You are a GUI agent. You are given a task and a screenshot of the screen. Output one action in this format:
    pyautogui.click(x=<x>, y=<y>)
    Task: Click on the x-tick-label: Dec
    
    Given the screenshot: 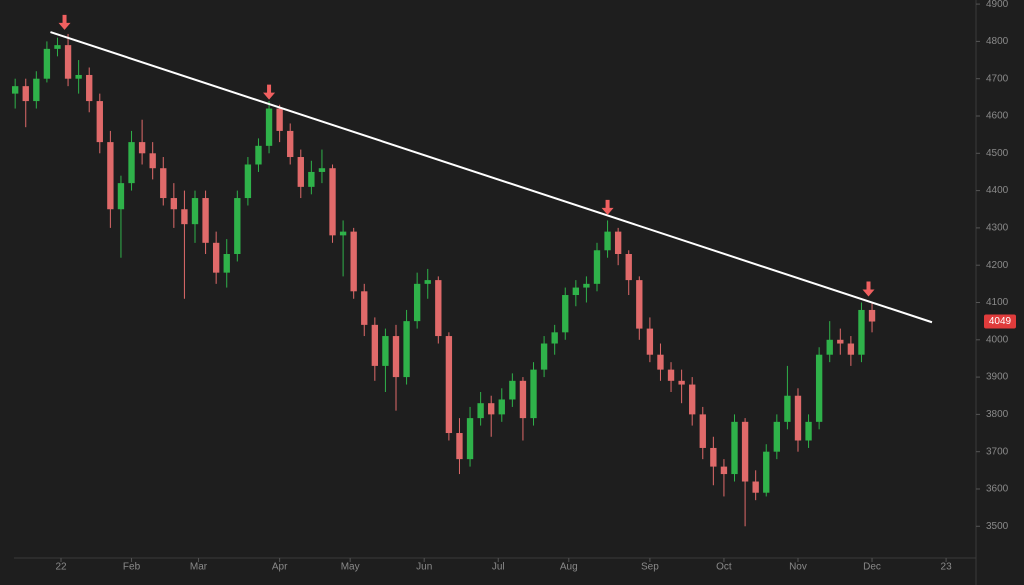 What is the action you would take?
    pyautogui.click(x=872, y=567)
    